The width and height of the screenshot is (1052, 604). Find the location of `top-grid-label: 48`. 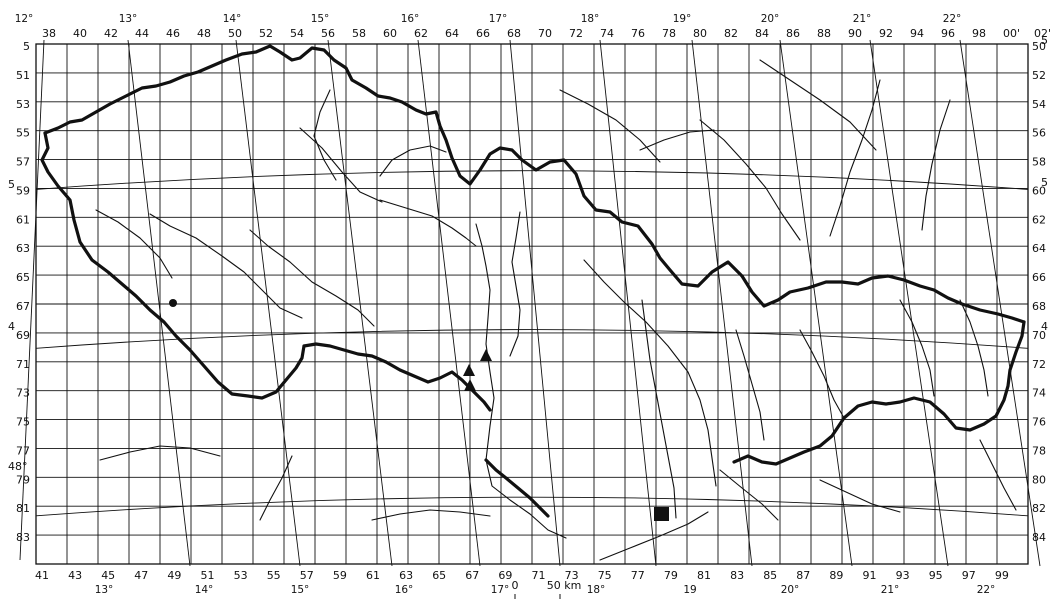

top-grid-label: 48 is located at coordinates (204, 33).